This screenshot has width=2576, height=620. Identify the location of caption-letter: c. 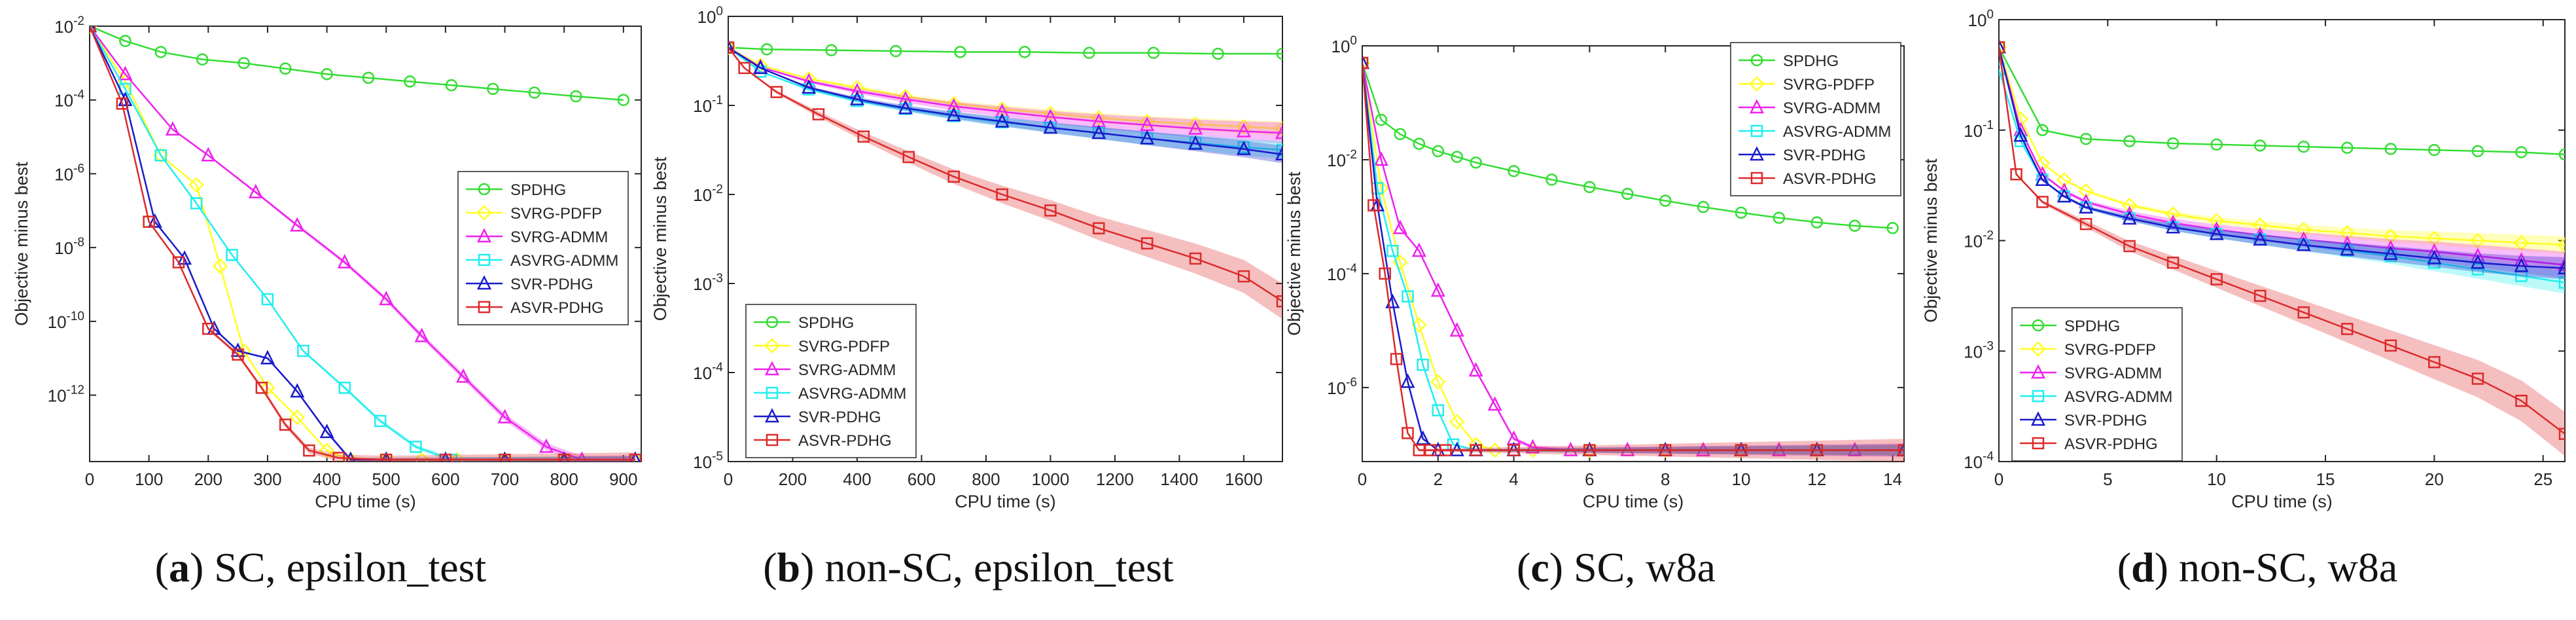
(1539, 567).